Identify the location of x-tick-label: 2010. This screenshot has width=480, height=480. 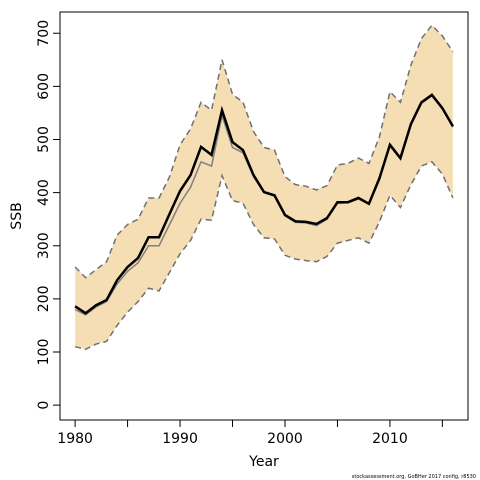
(390, 439).